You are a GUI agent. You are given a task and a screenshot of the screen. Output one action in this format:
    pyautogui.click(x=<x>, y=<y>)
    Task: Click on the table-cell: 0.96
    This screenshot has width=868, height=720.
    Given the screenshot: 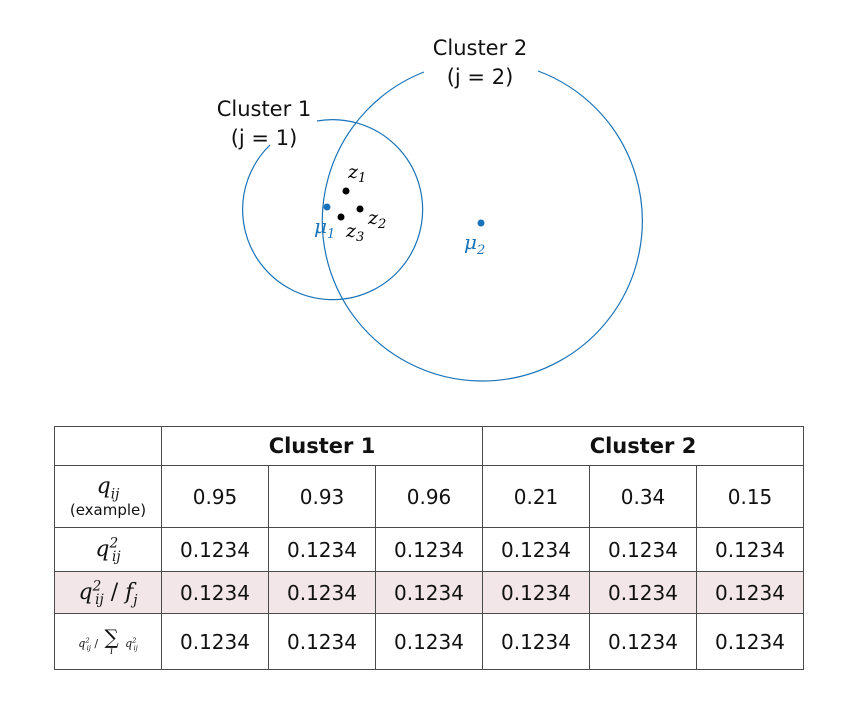 What is the action you would take?
    pyautogui.click(x=429, y=496)
    